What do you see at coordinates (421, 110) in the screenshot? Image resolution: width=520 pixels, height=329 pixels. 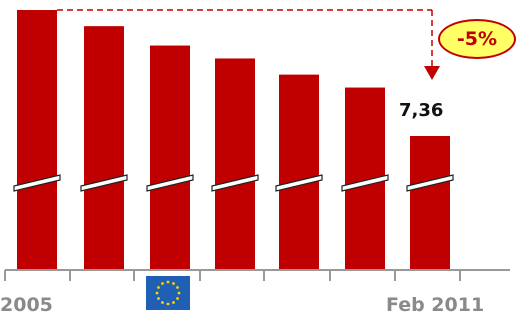 I see `data-label-last: 7,36` at bounding box center [421, 110].